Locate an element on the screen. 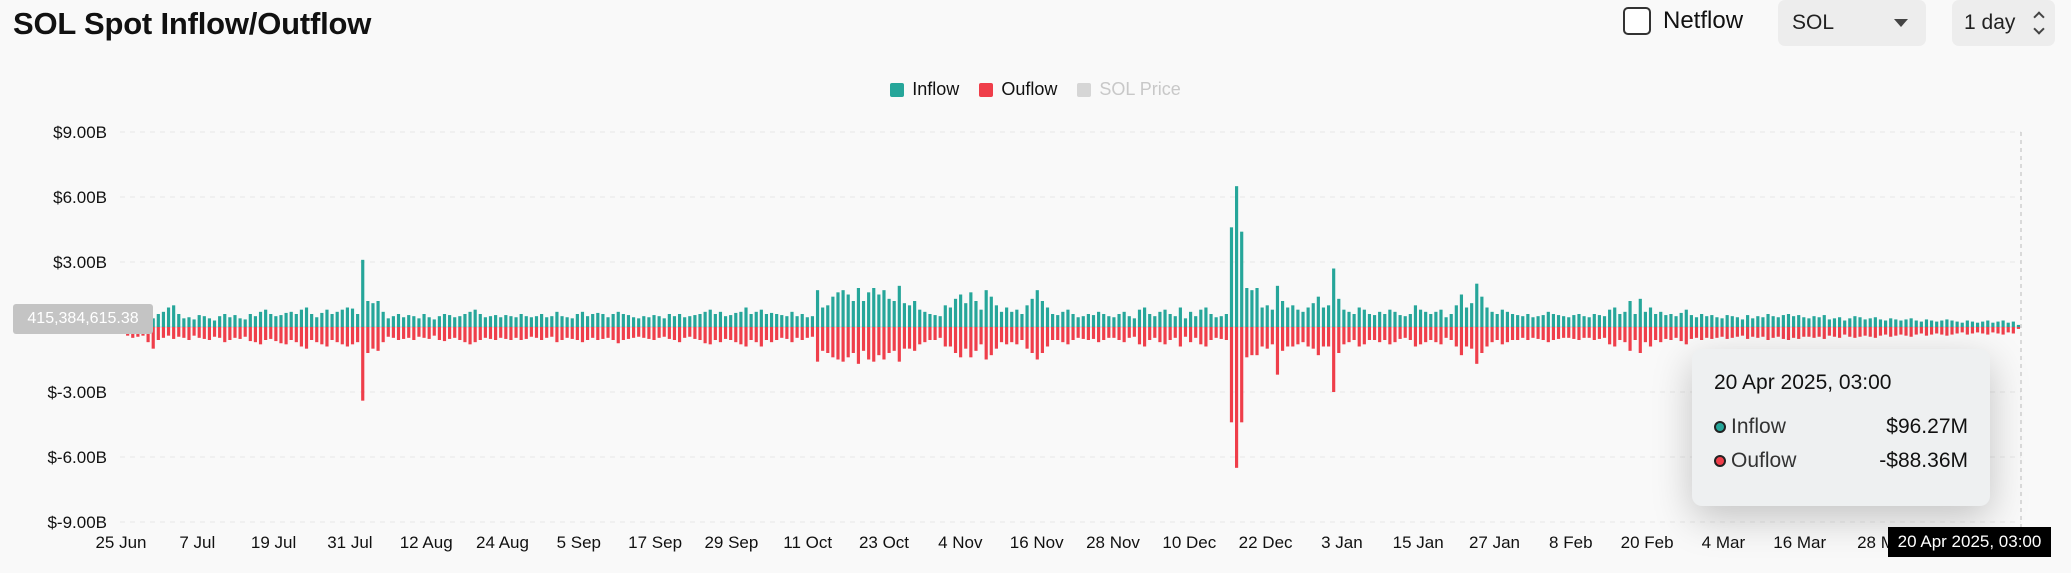 The height and width of the screenshot is (573, 2071). netflow-toggle: Netflow is located at coordinates (1683, 21).